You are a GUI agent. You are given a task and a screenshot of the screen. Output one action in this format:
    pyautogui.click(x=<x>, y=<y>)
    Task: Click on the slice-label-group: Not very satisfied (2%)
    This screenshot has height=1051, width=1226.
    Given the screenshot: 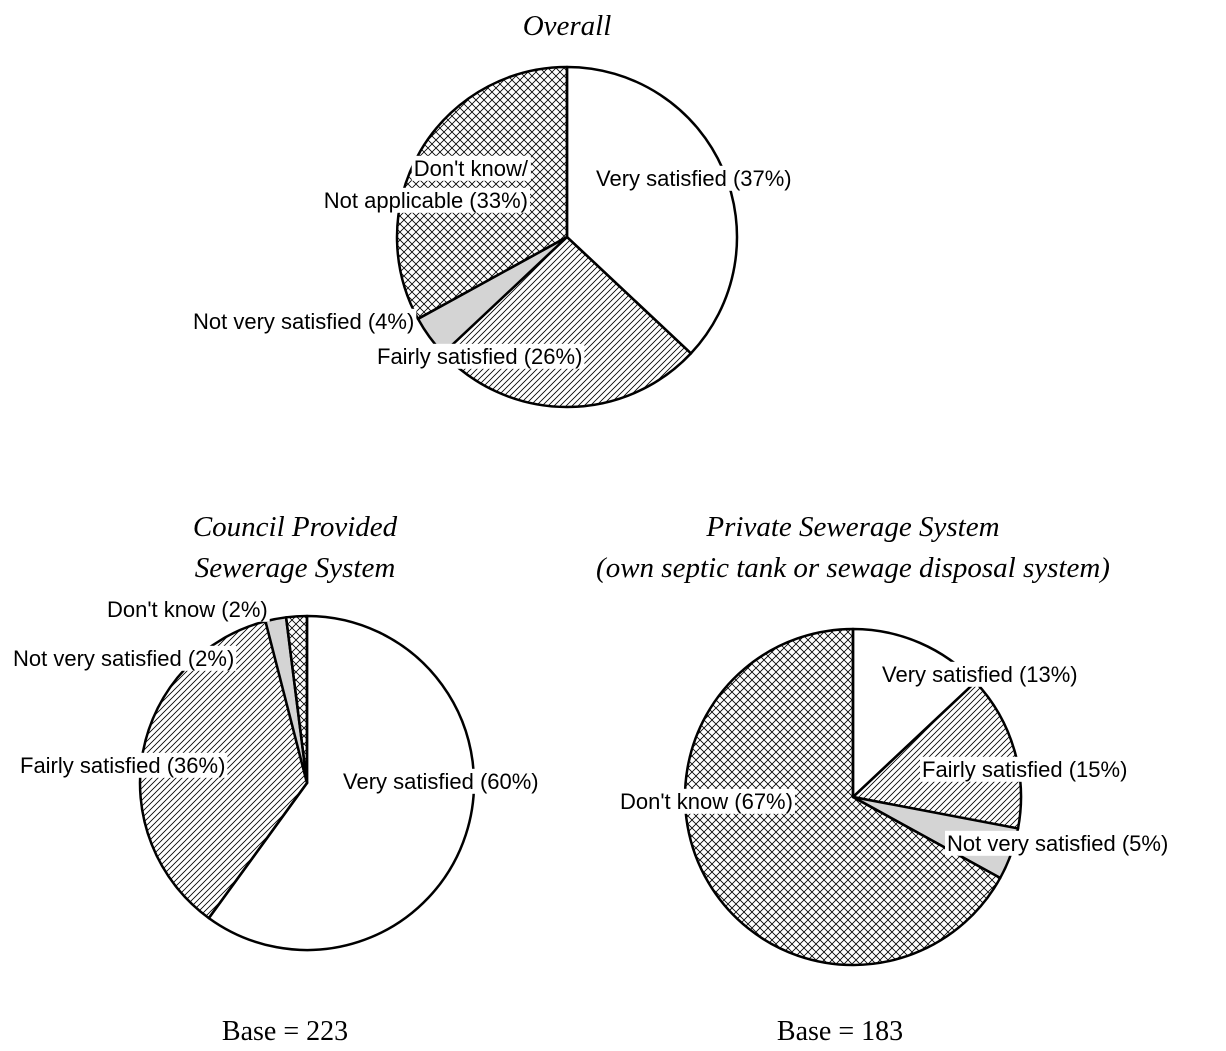 What is the action you would take?
    pyautogui.click(x=124, y=658)
    